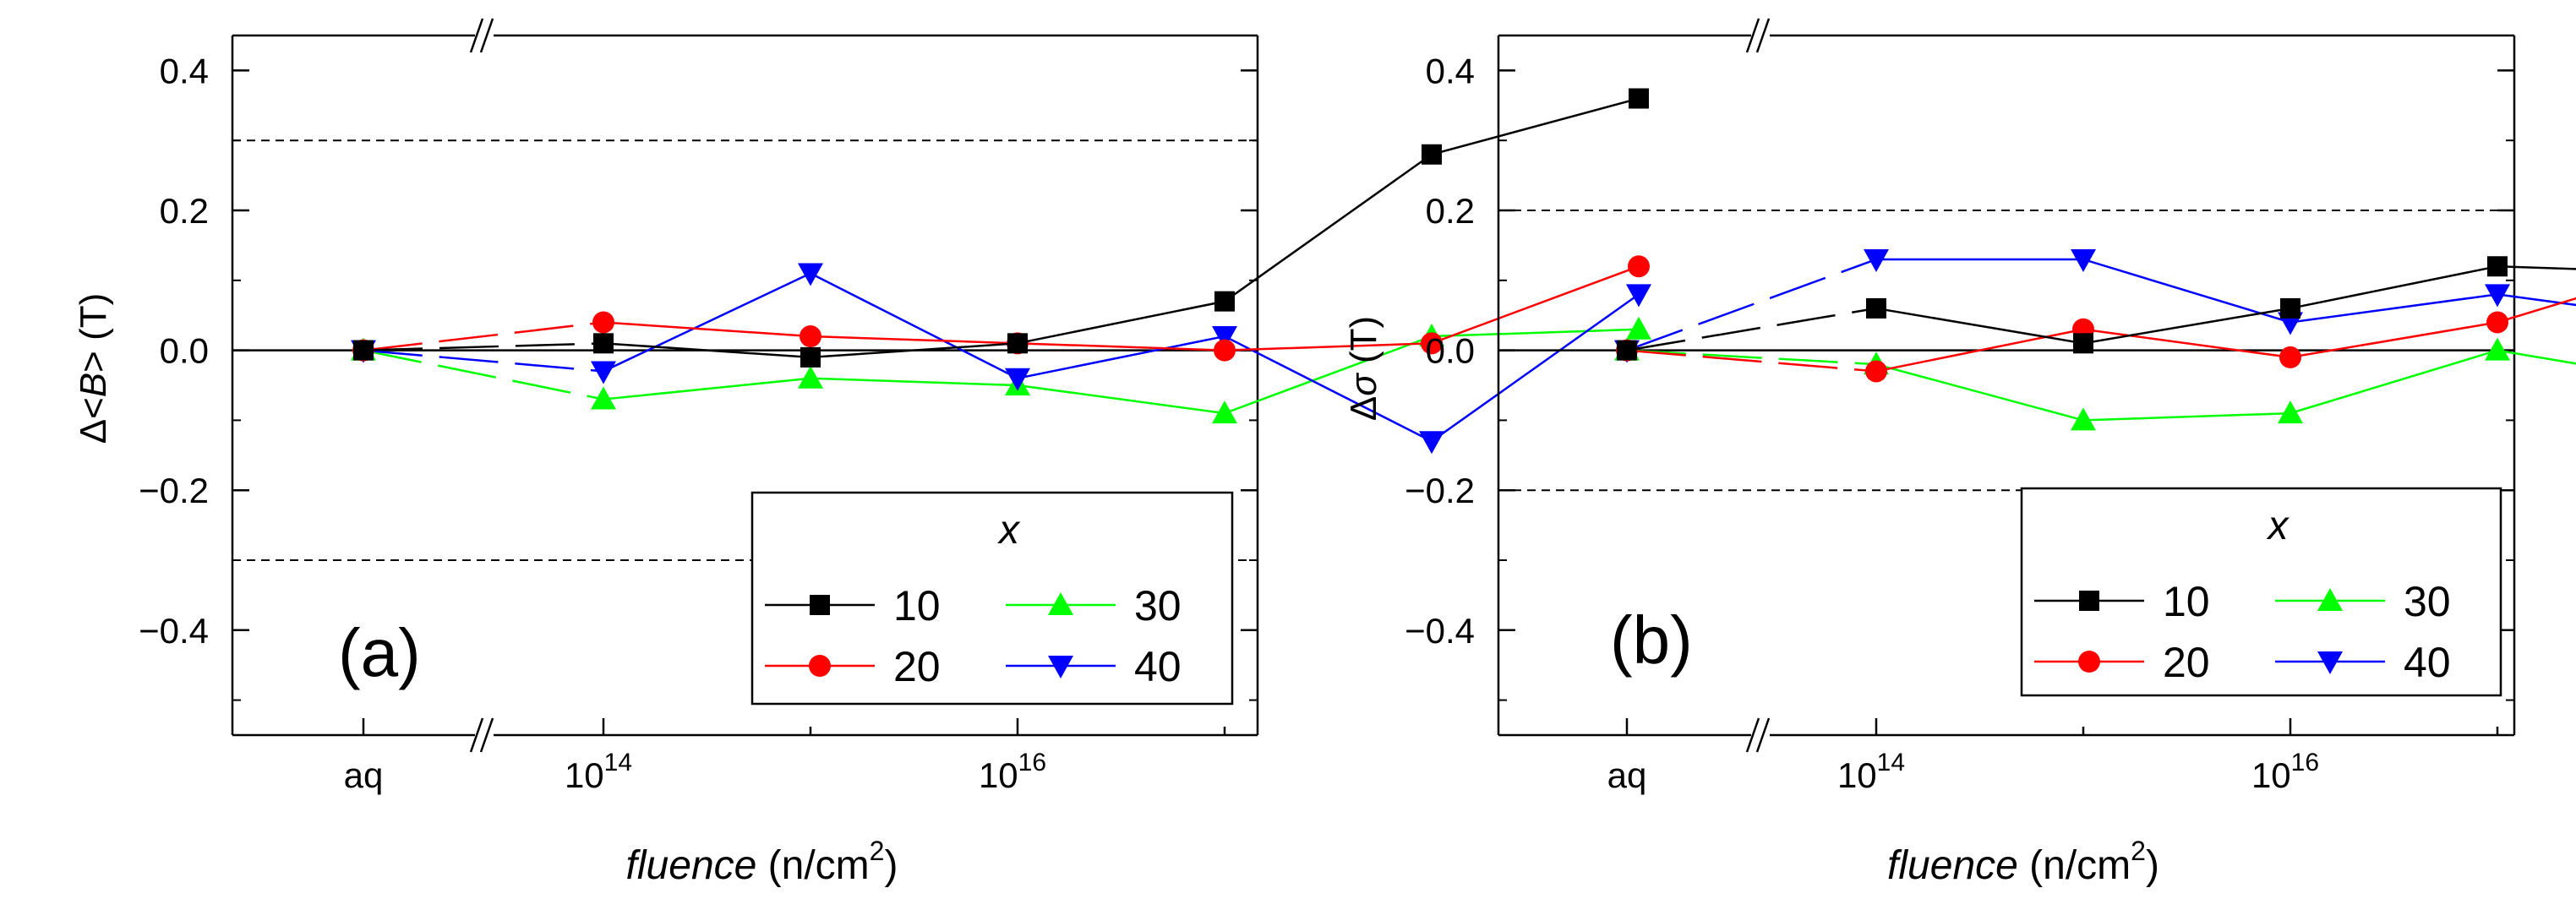  I want to click on legend-entry-20: 20, so click(2122, 662).